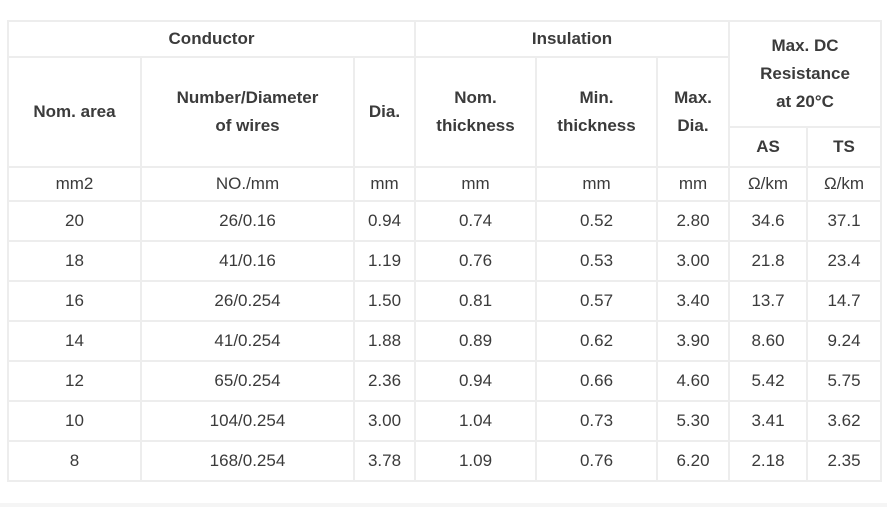 The height and width of the screenshot is (507, 887). Describe the element at coordinates (74, 341) in the screenshot. I see `data-cell: 14` at that location.